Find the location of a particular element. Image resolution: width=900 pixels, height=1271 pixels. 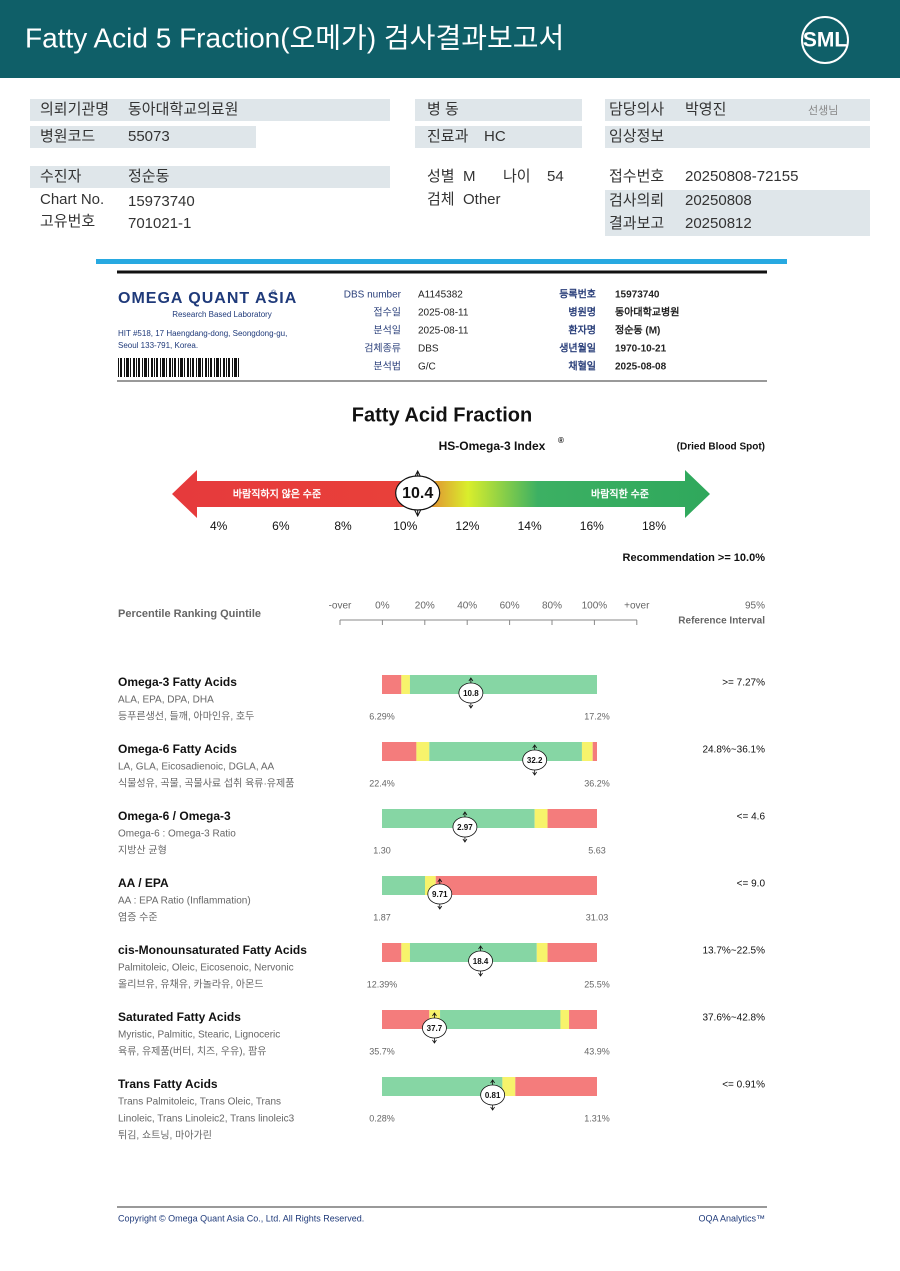

value-label: 18.4 is located at coordinates (481, 961).